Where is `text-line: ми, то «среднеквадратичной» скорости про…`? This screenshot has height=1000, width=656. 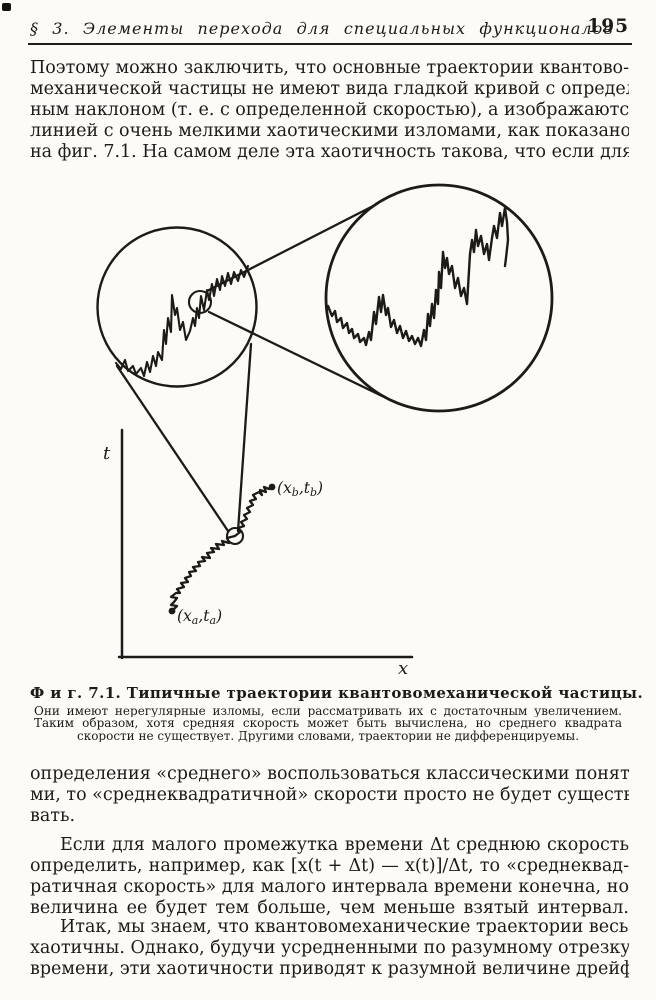
text-line: ми, то «среднеквадратичной» скорости про… is located at coordinates (329, 795).